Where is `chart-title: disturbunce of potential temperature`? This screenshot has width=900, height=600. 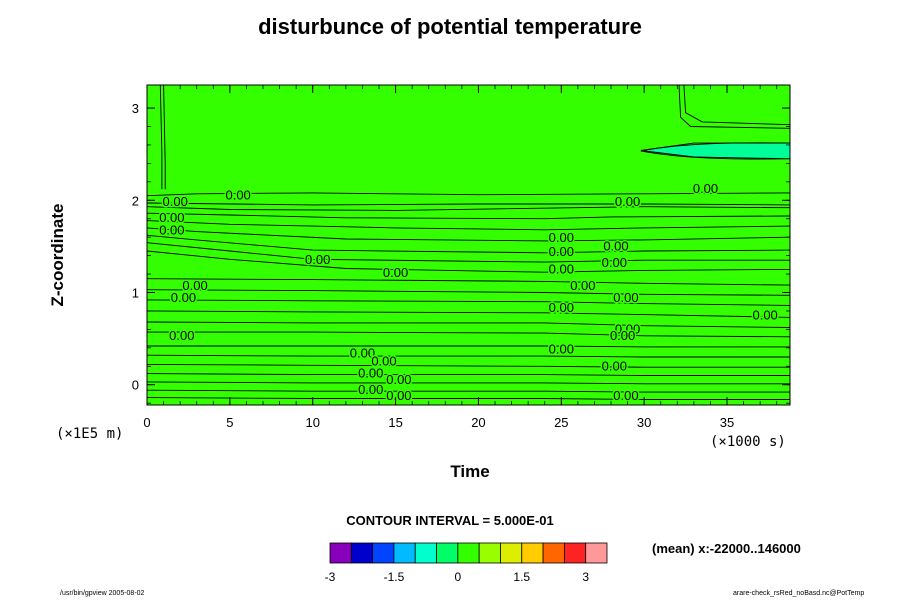 chart-title: disturbunce of potential temperature is located at coordinates (450, 26).